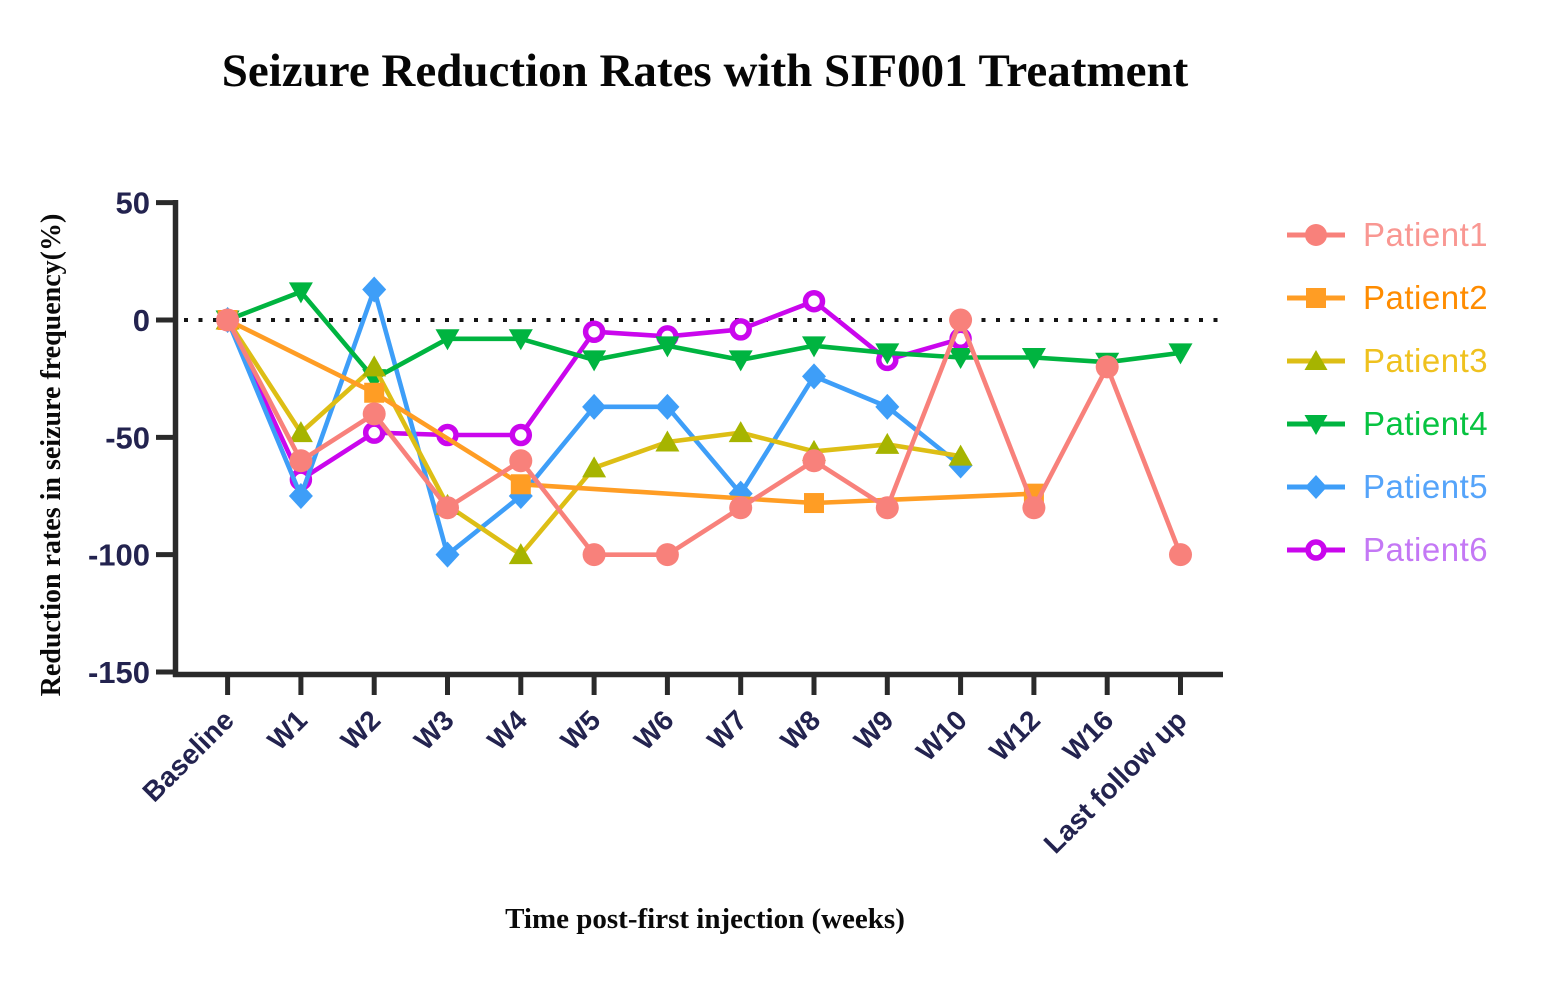 This screenshot has height=992, width=1550. Describe the element at coordinates (374, 289) in the screenshot. I see `marker-Patient5-W2` at that location.